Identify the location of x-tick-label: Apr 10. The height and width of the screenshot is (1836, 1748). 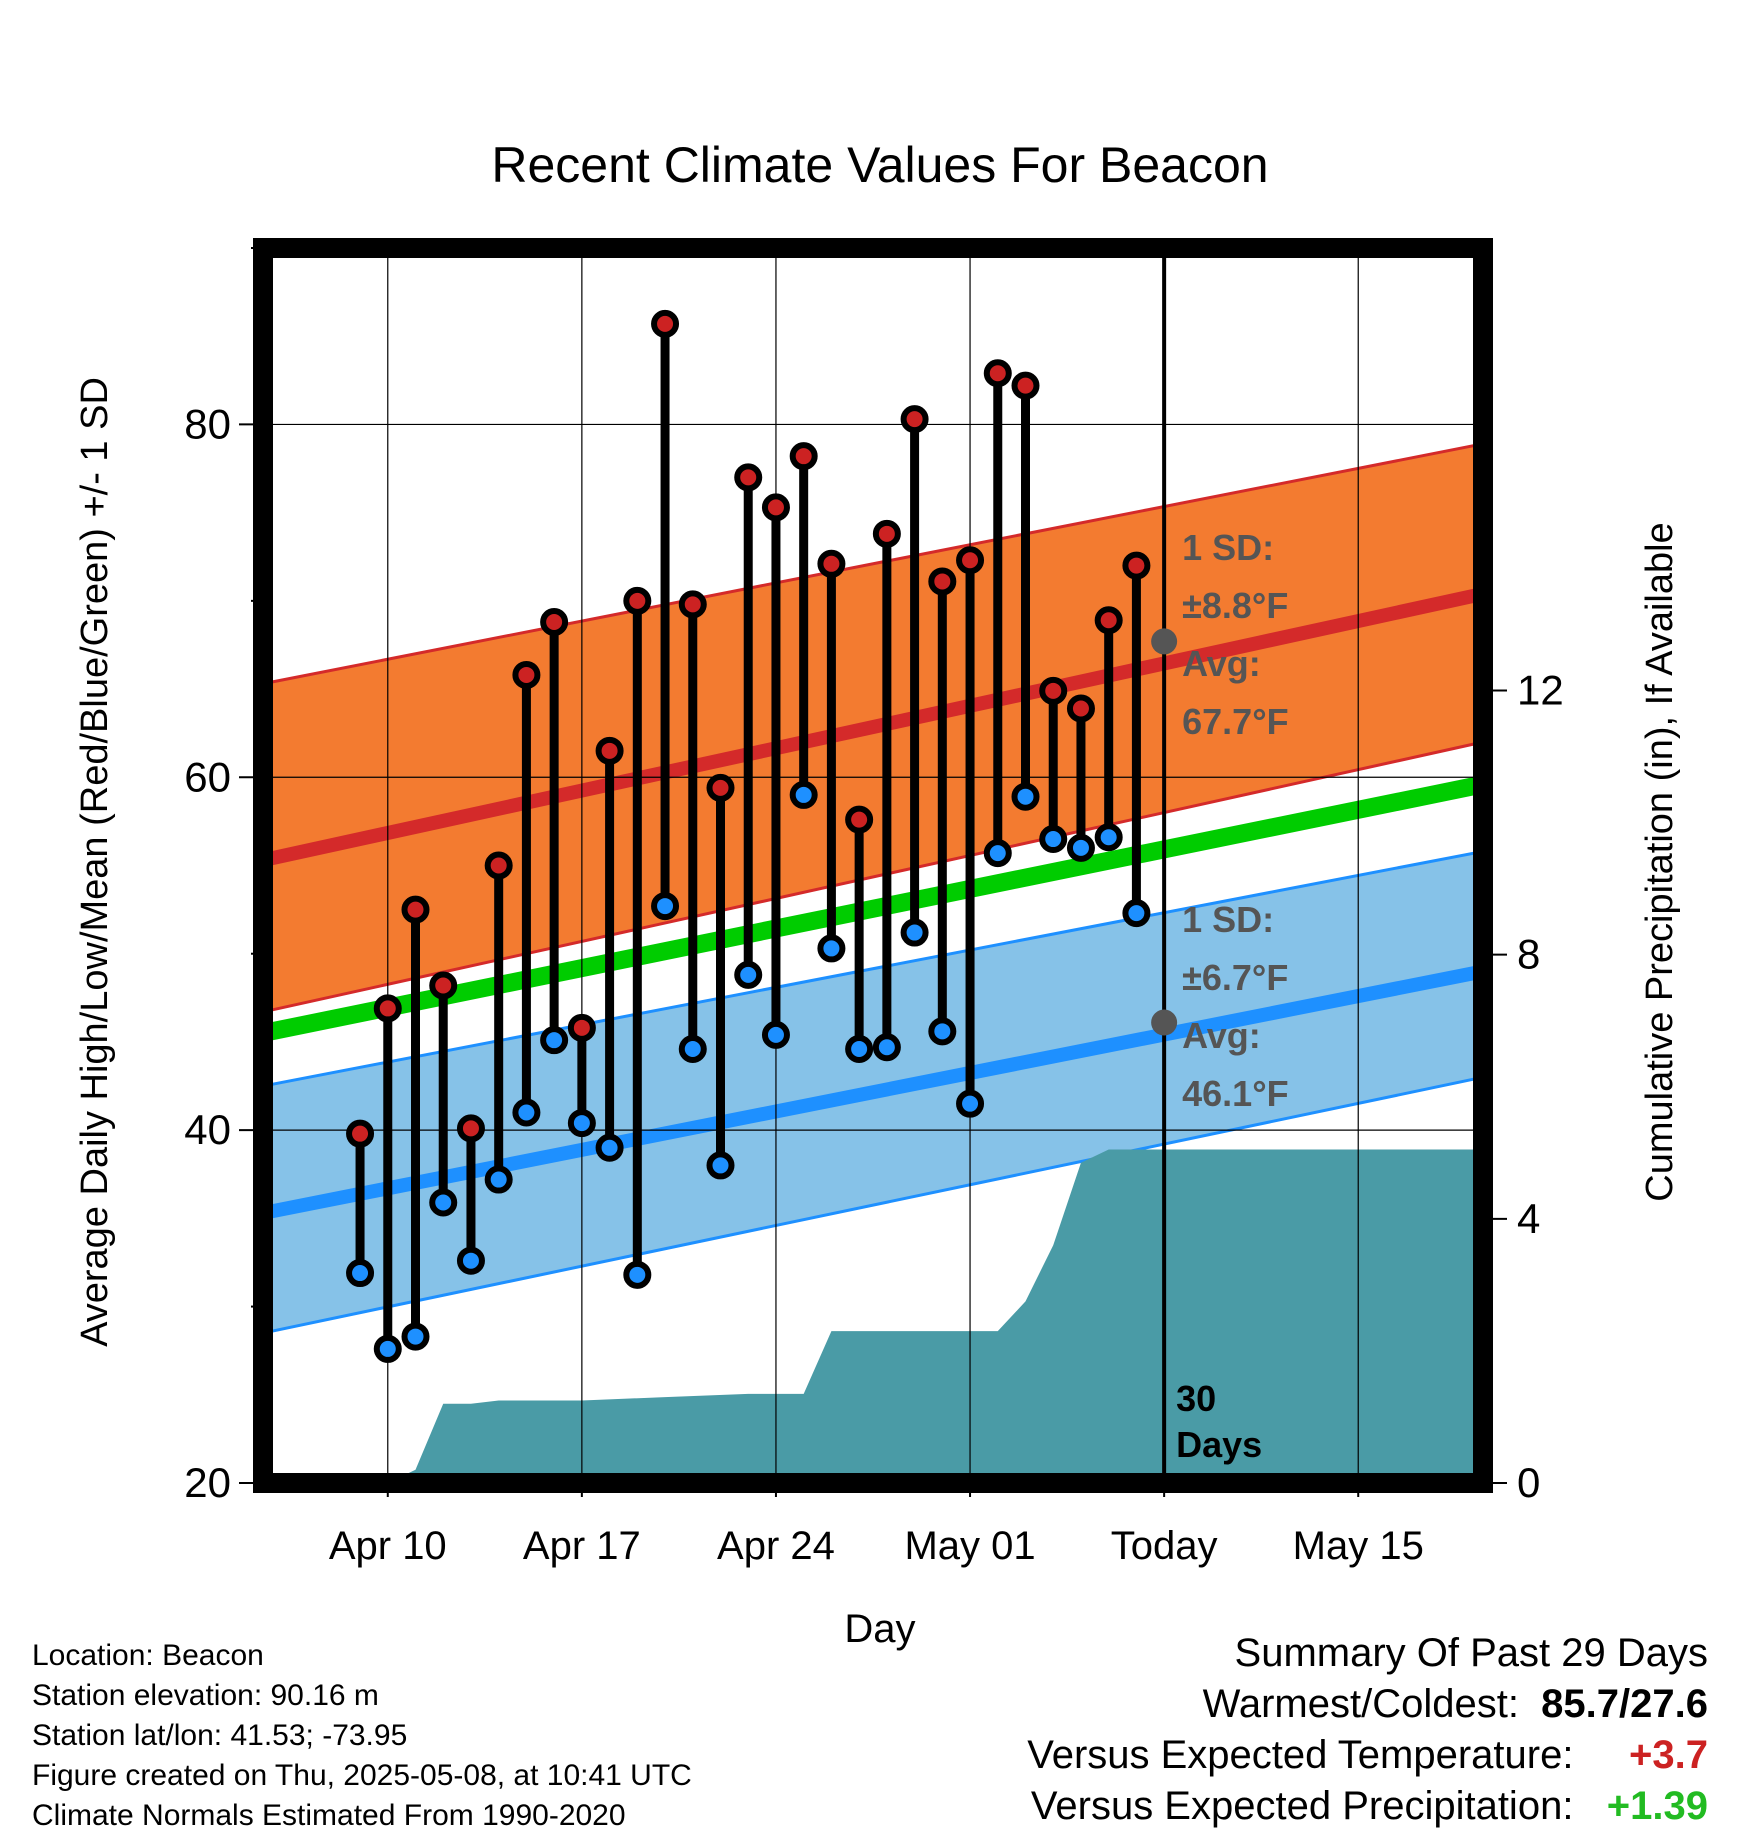
(388, 1546).